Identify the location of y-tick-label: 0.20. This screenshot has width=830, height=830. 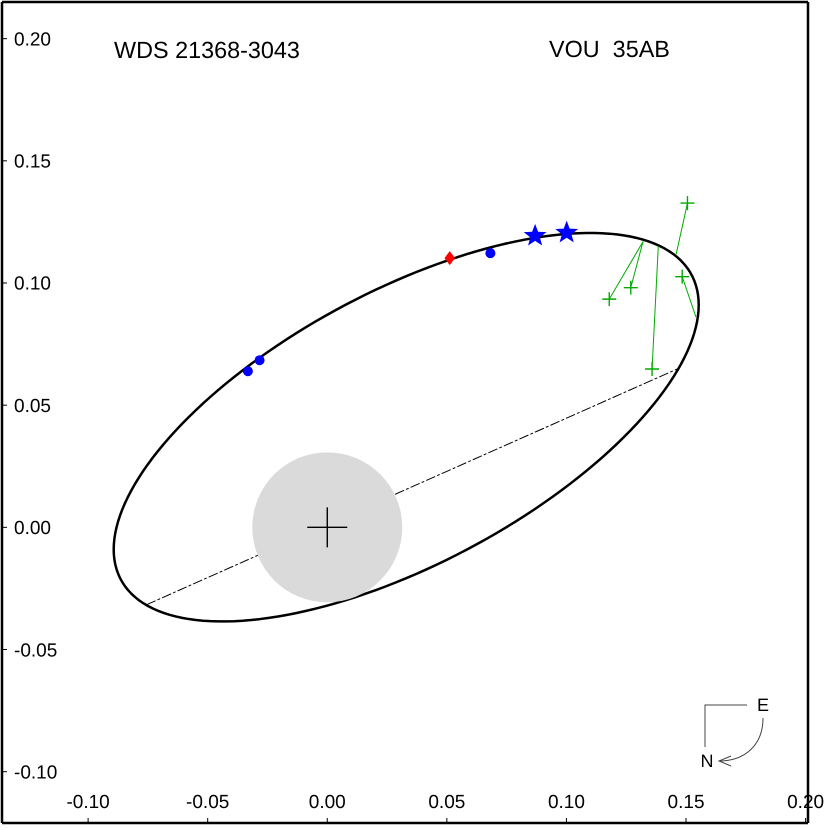
(32, 39).